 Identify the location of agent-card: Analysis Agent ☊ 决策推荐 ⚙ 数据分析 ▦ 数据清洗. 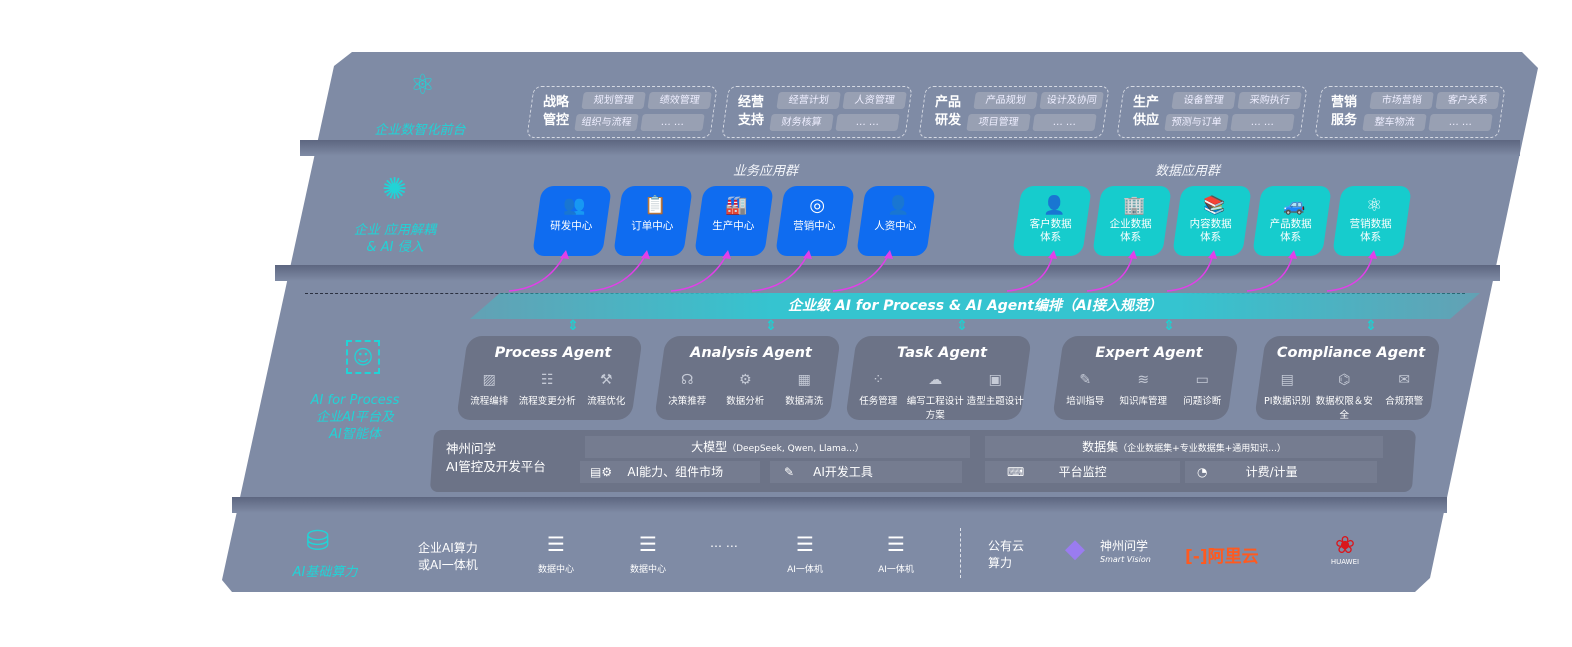
(747, 378).